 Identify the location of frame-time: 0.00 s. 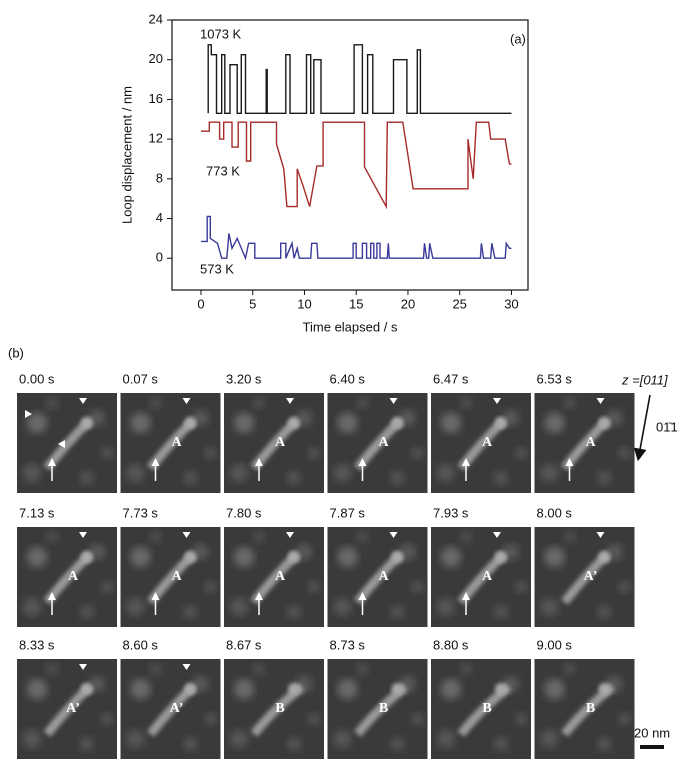
(37, 378).